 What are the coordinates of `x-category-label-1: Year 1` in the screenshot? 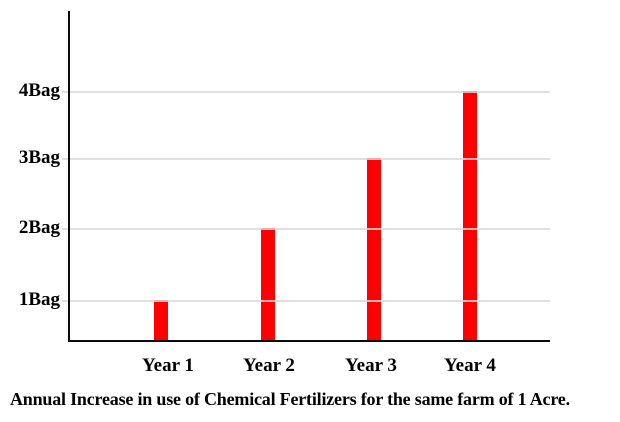 It's located at (168, 365).